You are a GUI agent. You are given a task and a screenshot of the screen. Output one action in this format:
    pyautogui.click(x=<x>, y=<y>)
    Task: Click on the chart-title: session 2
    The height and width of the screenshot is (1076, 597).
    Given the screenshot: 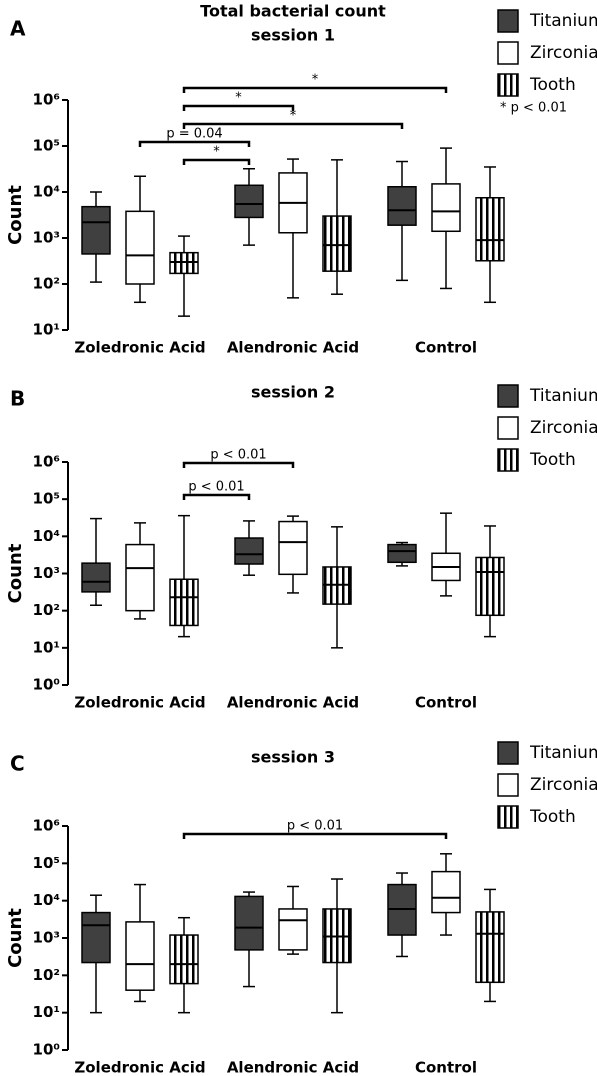 What is the action you would take?
    pyautogui.click(x=293, y=392)
    